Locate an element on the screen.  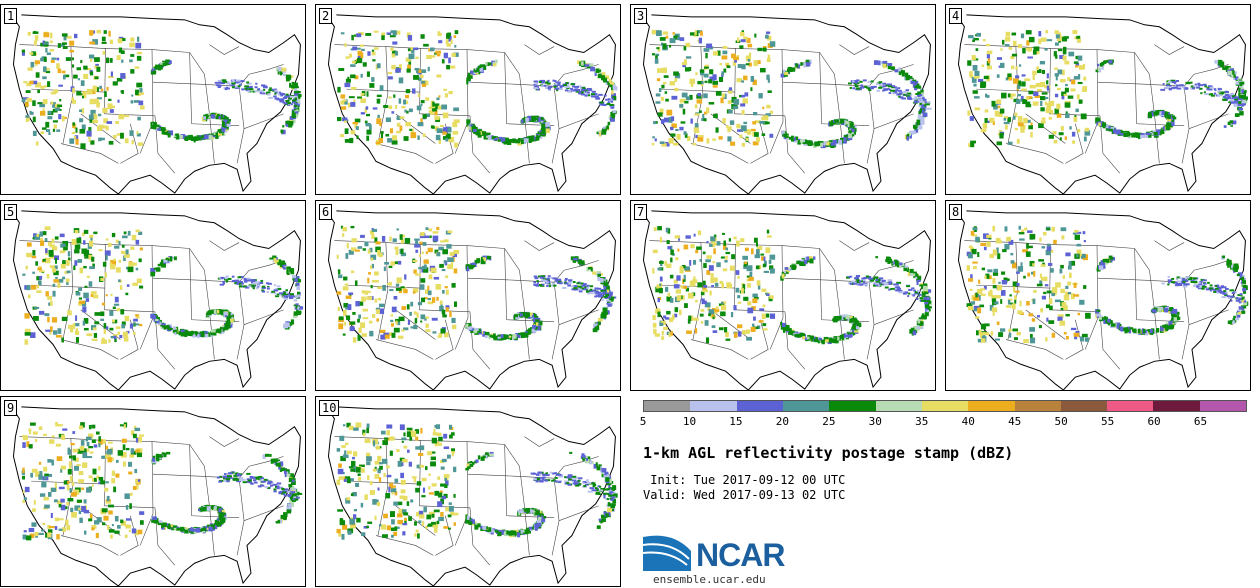
reflectivity-map is located at coordinates (1100, 104).